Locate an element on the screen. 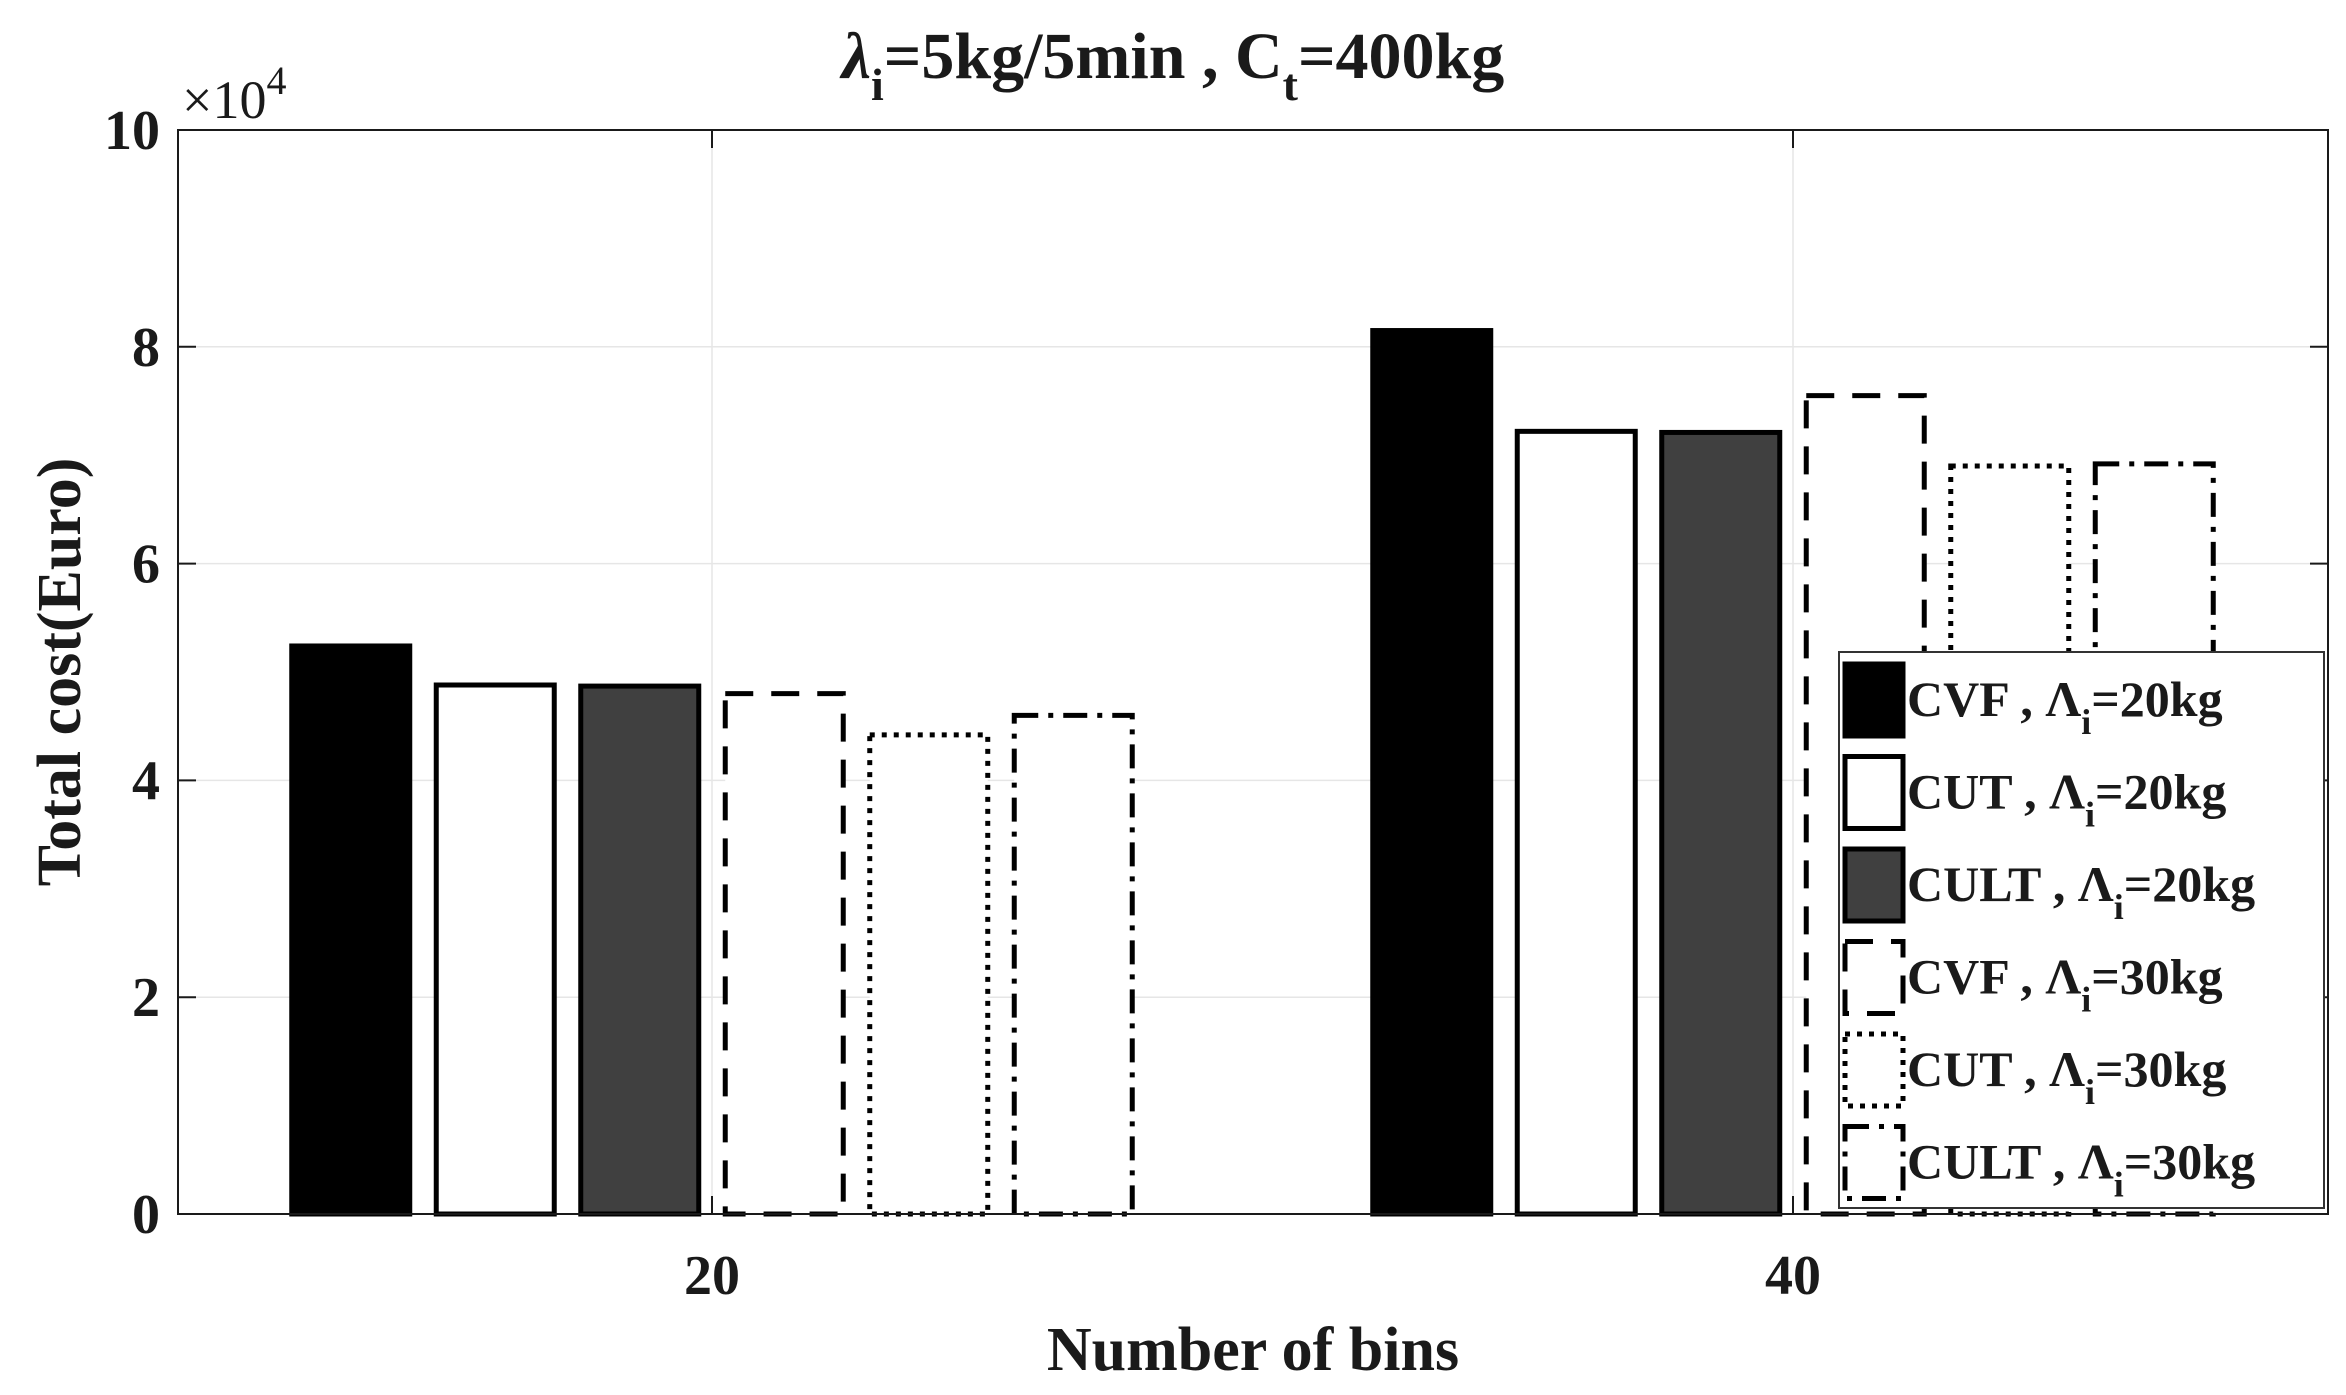  legend-label: CULT , Λi=30kg is located at coordinates (2081, 1169).